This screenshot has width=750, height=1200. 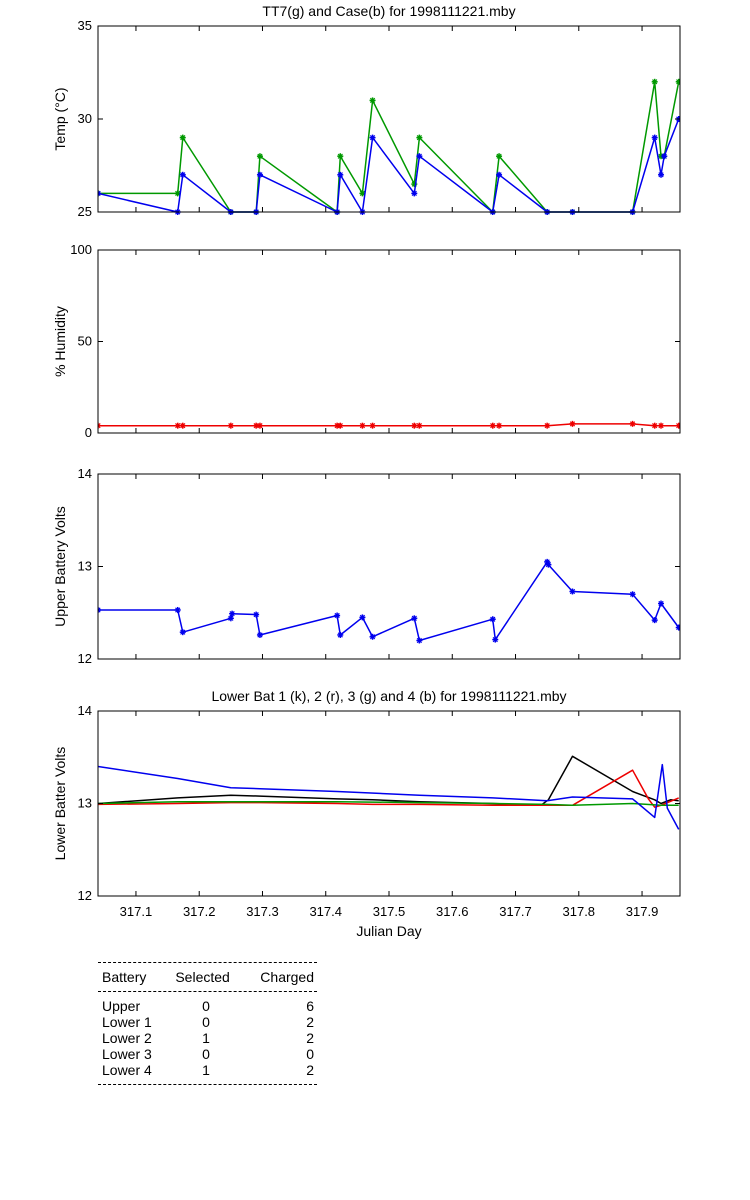 I want to click on header-charged: Charged, so click(x=287, y=977).